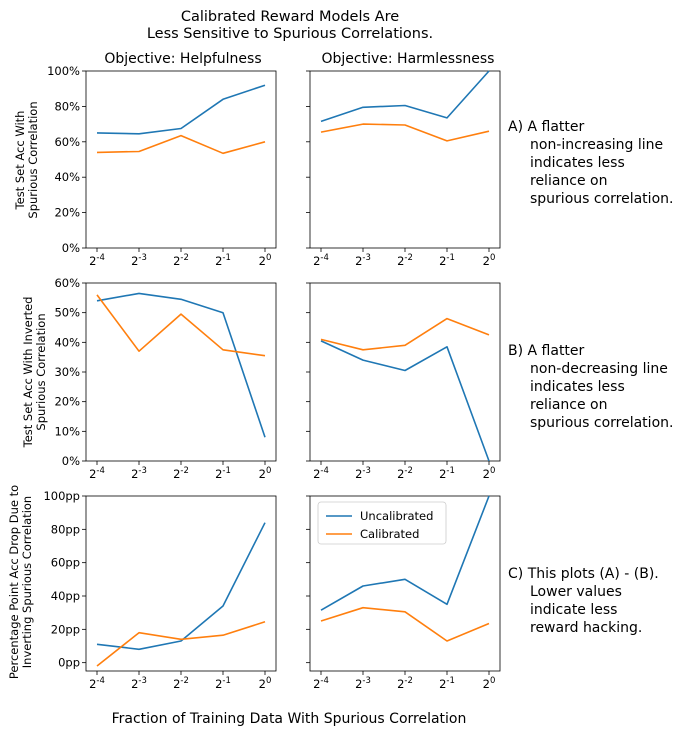 The image size is (683, 733). Describe the element at coordinates (569, 181) in the screenshot. I see `annotation-a-line4: reliance on` at that location.